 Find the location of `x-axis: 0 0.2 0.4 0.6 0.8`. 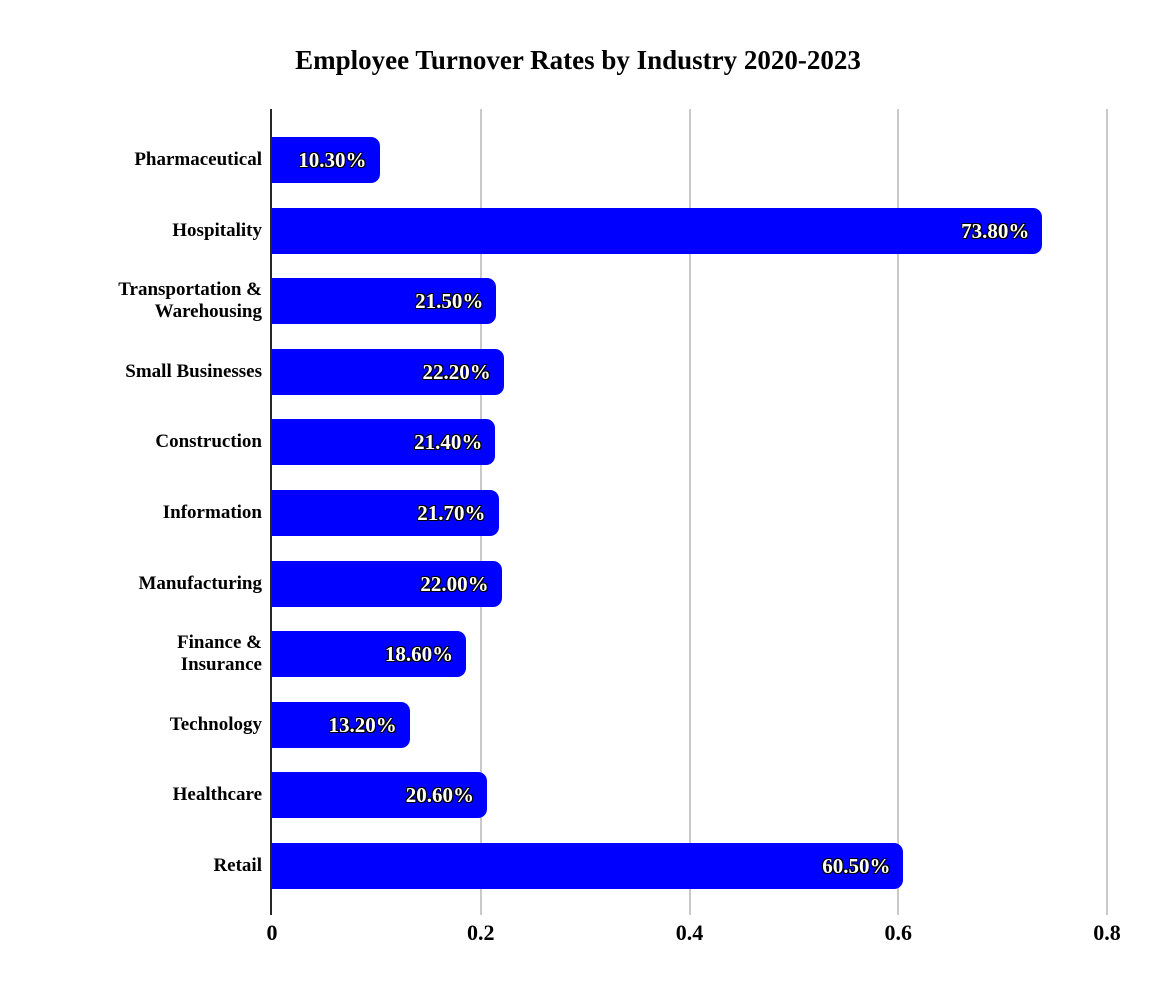

x-axis: 0 0.2 0.4 0.6 0.8 is located at coordinates (698, 936).